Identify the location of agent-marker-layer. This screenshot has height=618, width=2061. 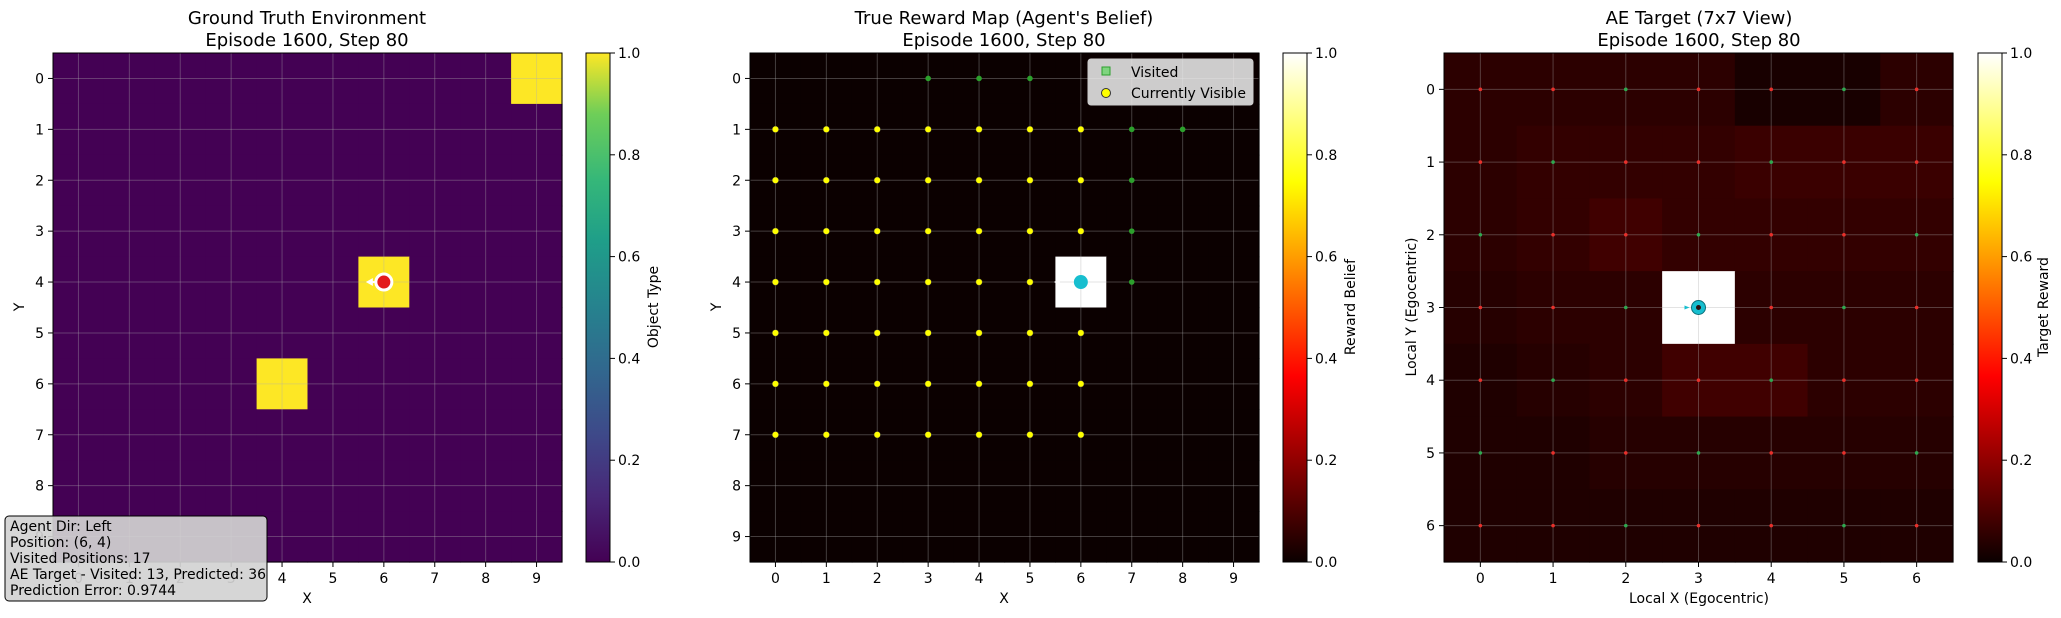
(379, 282).